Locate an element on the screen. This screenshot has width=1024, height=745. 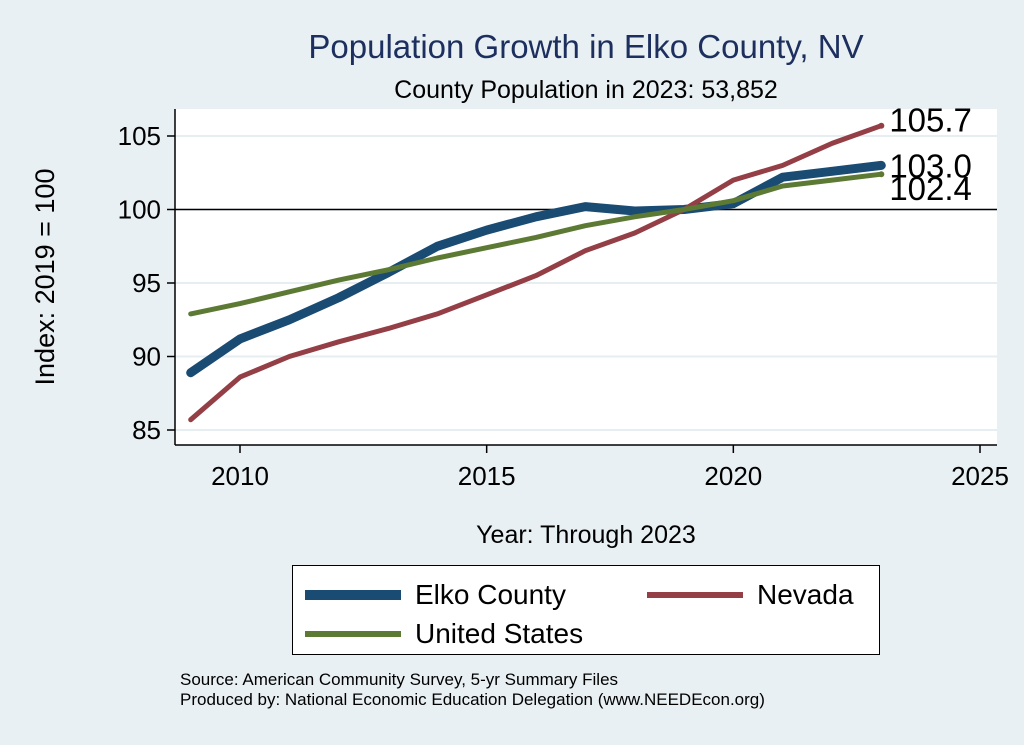
end-label-united-states: 102.4 is located at coordinates (930, 188).